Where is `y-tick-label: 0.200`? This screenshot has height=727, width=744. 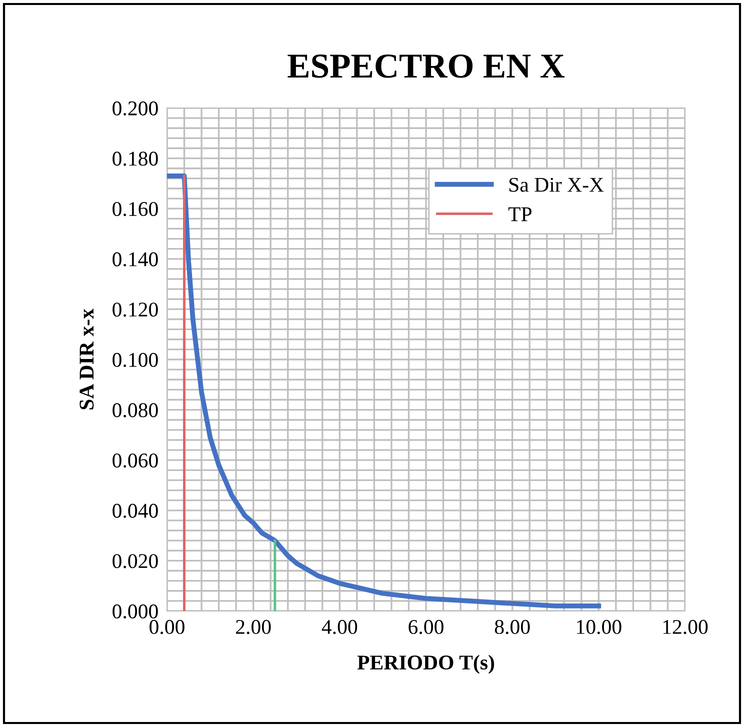
y-tick-label: 0.200 is located at coordinates (135, 108).